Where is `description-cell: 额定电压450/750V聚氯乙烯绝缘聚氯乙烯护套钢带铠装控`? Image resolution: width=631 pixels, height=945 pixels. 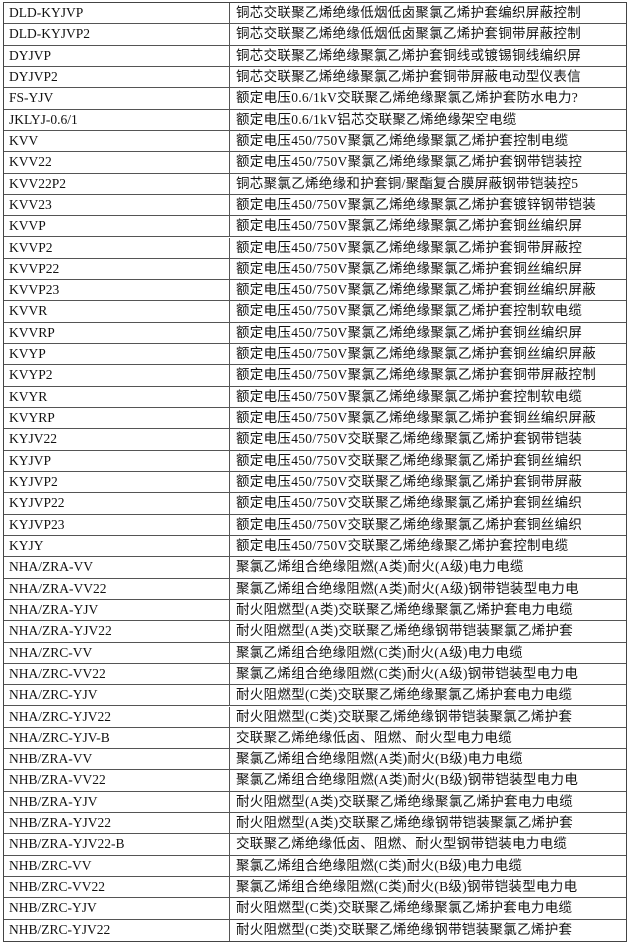
description-cell: 额定电压450/750V聚氯乙烯绝缘聚氯乙烯护套钢带铠装控 is located at coordinates (409, 162).